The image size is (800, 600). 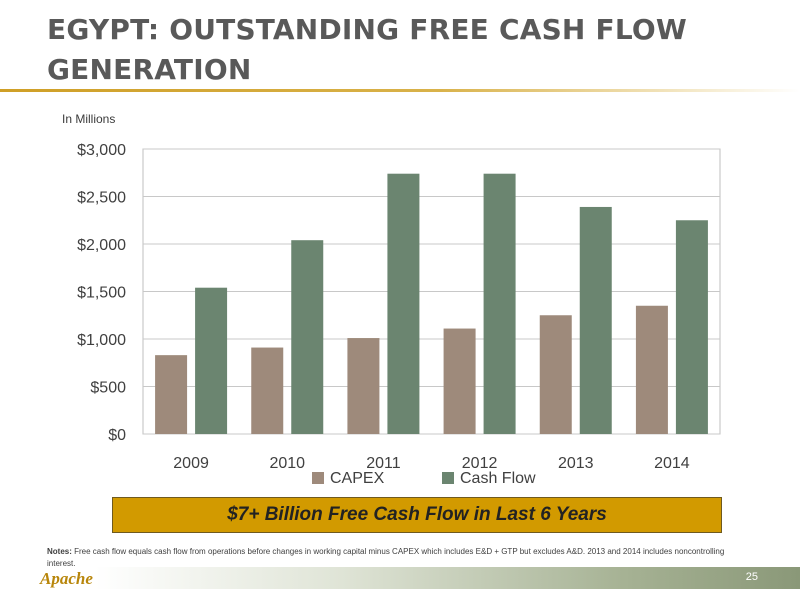 What do you see at coordinates (89, 119) in the screenshot?
I see `units-label: In Millions` at bounding box center [89, 119].